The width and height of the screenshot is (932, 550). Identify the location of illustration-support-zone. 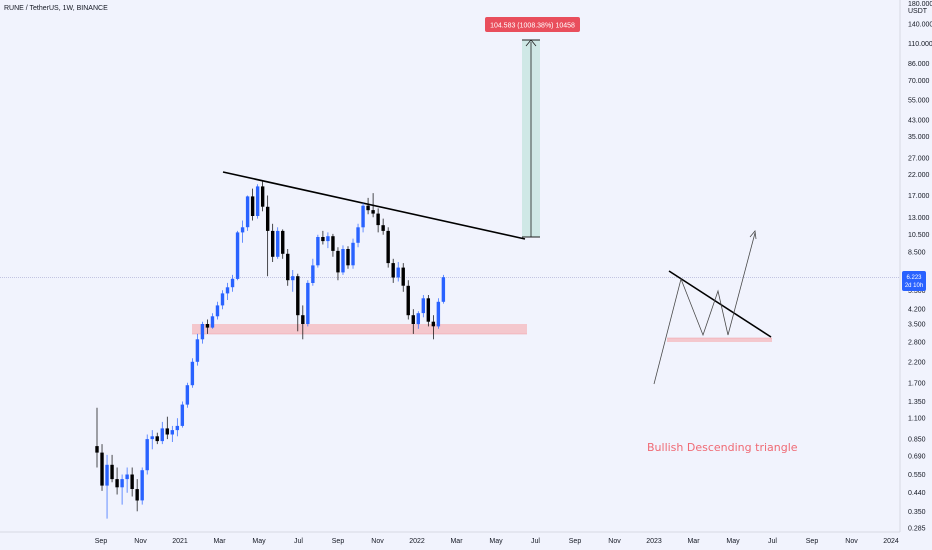
(719, 340).